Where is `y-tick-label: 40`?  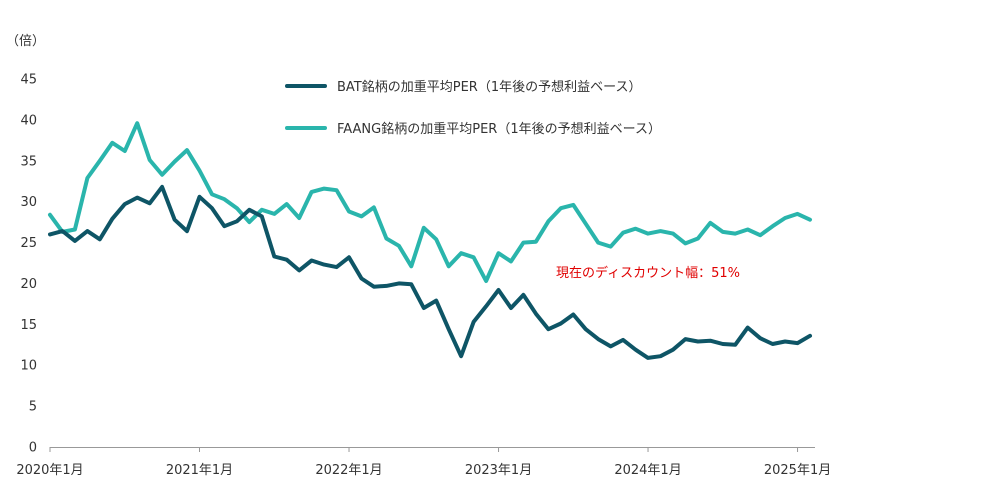 y-tick-label: 40 is located at coordinates (28, 120).